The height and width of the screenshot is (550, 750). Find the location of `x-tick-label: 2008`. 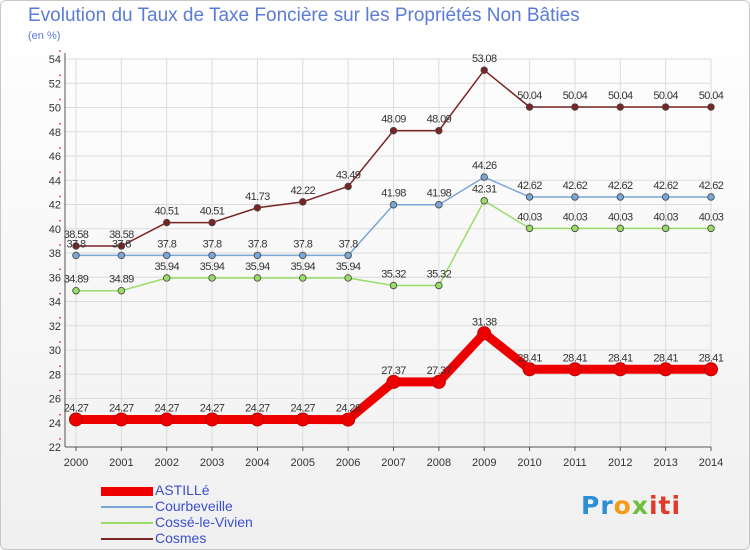

x-tick-label: 2008 is located at coordinates (439, 463).